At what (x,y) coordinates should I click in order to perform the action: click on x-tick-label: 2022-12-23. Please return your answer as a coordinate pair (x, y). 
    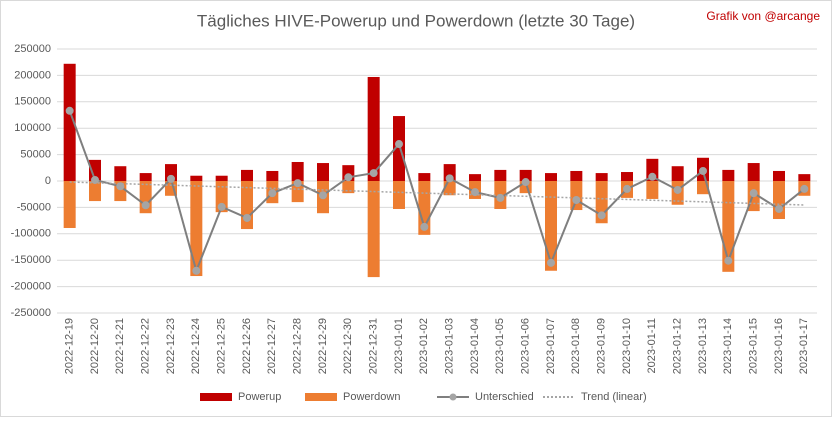
    Looking at the image, I should click on (171, 346).